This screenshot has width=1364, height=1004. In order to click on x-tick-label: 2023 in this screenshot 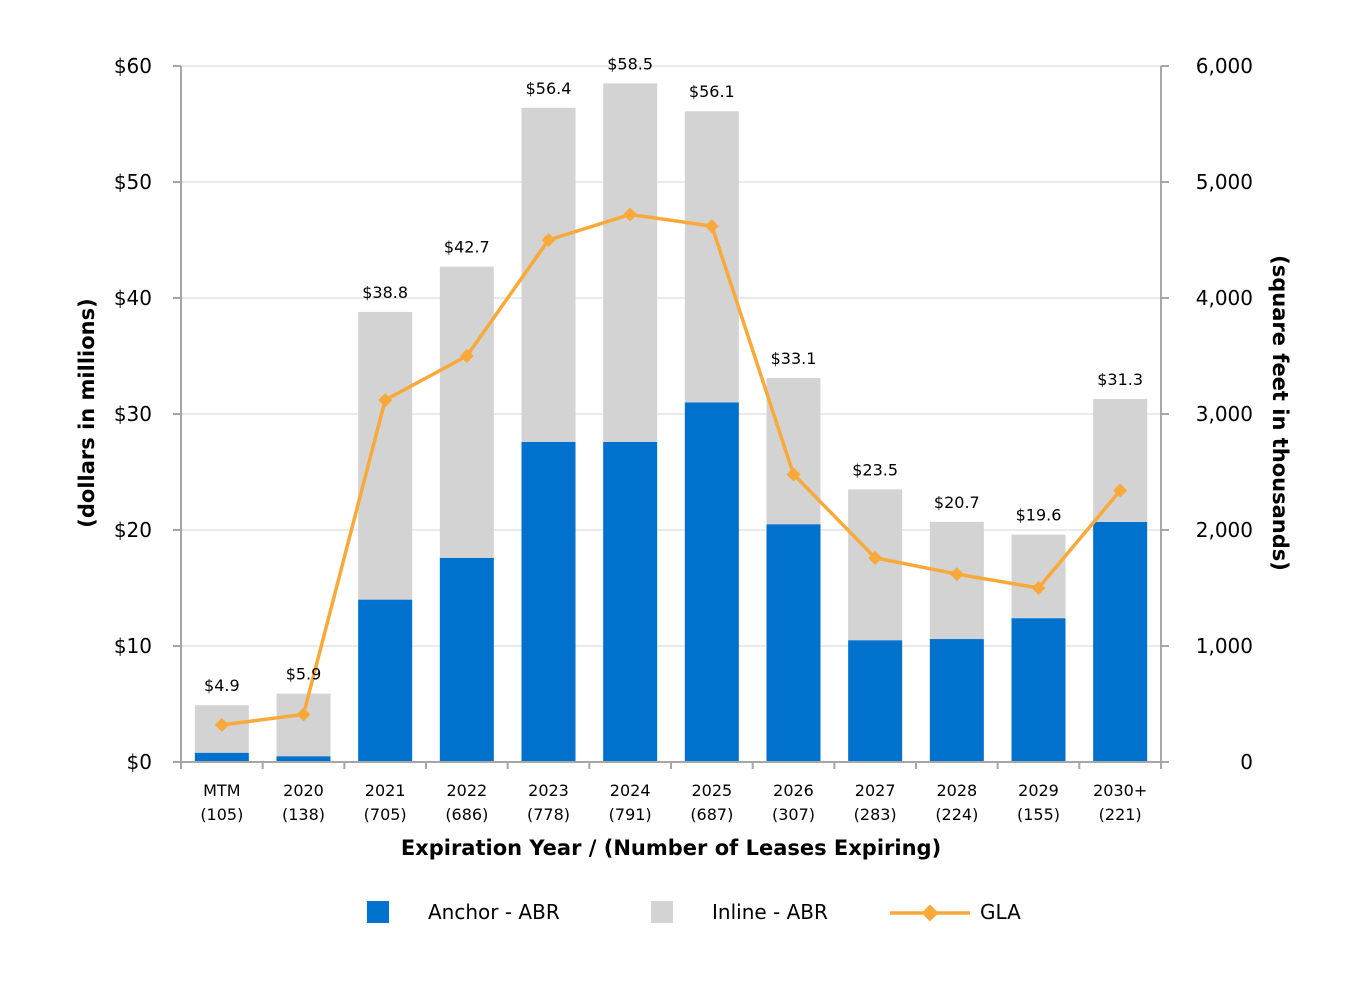, I will do `click(548, 790)`.